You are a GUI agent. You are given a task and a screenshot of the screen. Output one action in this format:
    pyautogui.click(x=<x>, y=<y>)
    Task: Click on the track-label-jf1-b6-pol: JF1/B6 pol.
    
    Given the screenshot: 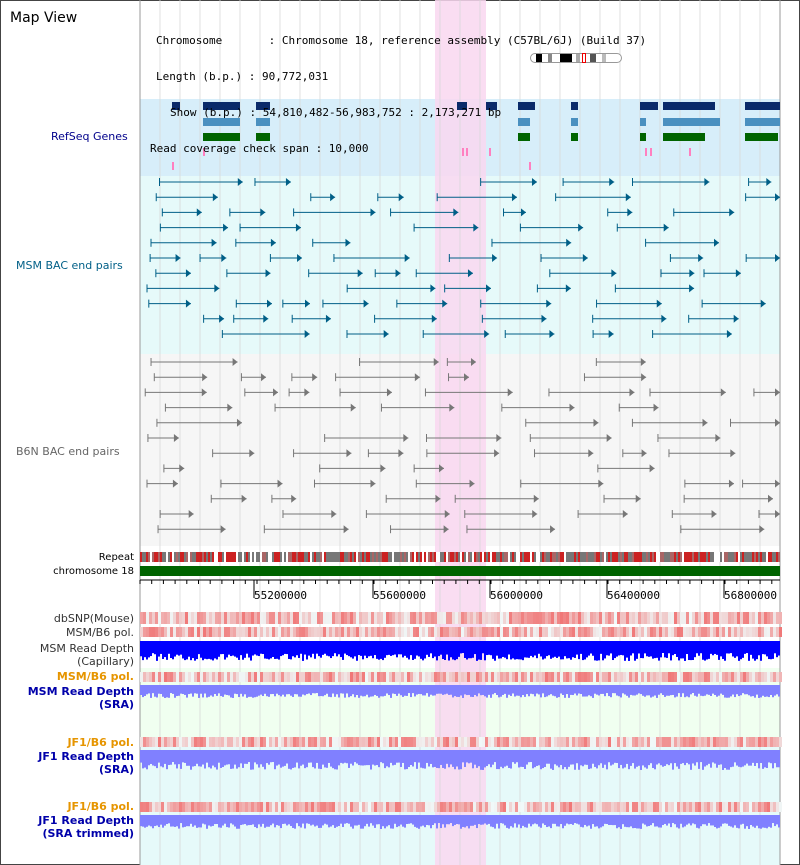 What is the action you would take?
    pyautogui.click(x=100, y=742)
    